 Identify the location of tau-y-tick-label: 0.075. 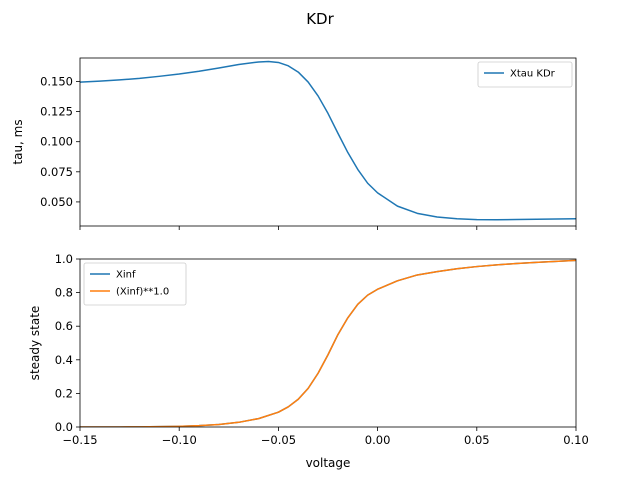
(56, 172).